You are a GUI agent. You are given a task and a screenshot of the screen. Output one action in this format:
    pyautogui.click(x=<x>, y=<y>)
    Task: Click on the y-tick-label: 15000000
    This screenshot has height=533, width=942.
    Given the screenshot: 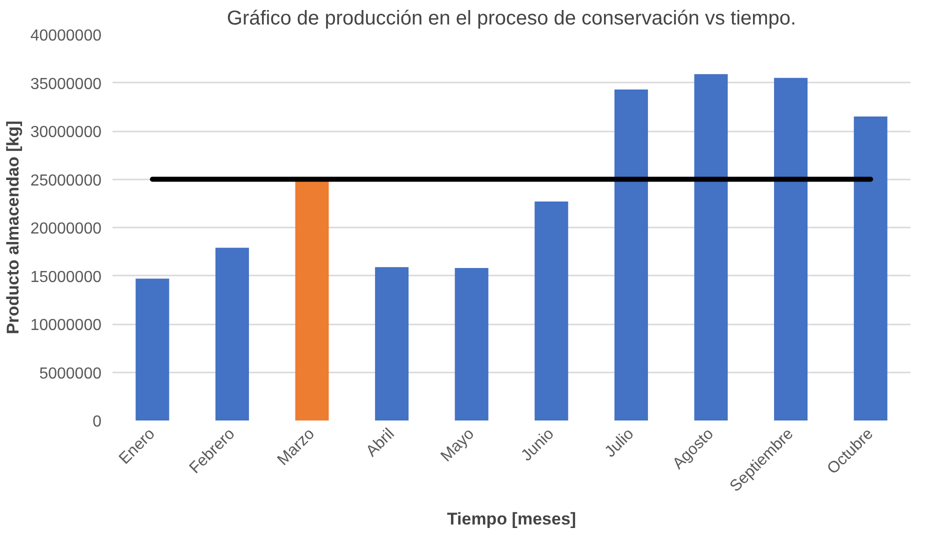 What is the action you would take?
    pyautogui.click(x=66, y=277)
    